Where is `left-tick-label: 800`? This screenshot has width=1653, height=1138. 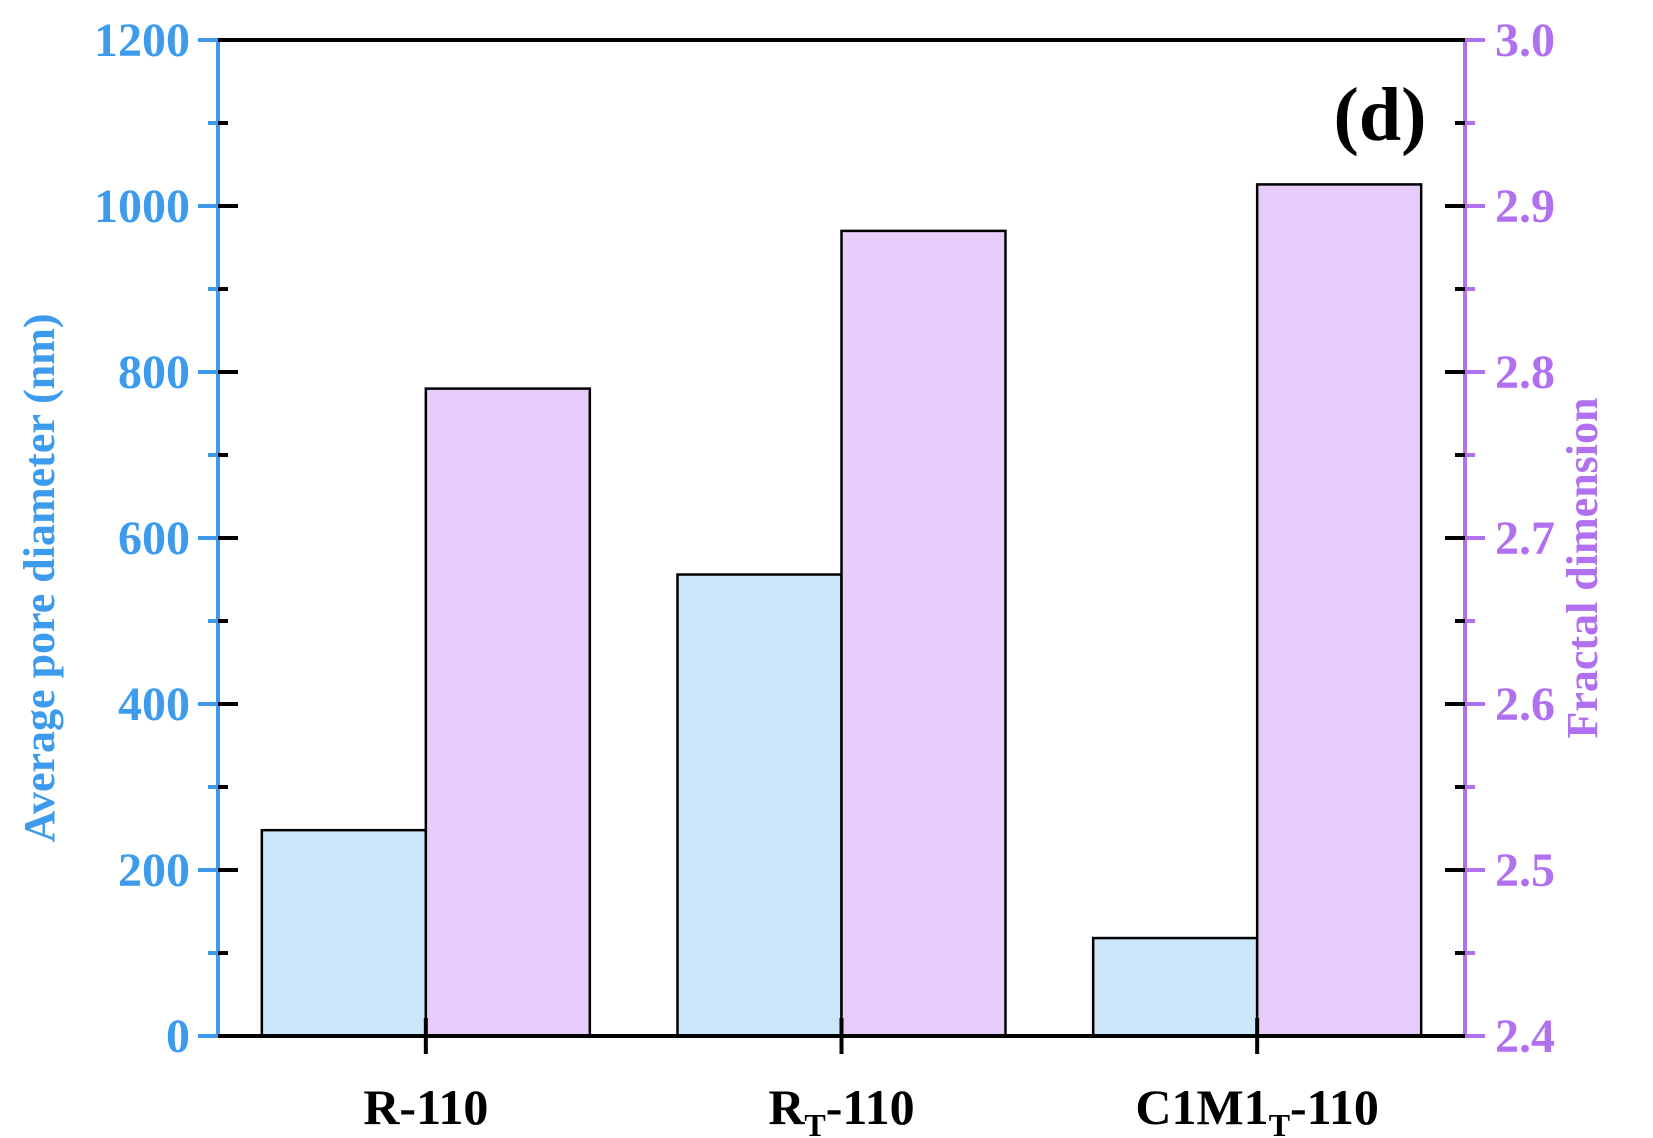 left-tick-label: 800 is located at coordinates (154, 372).